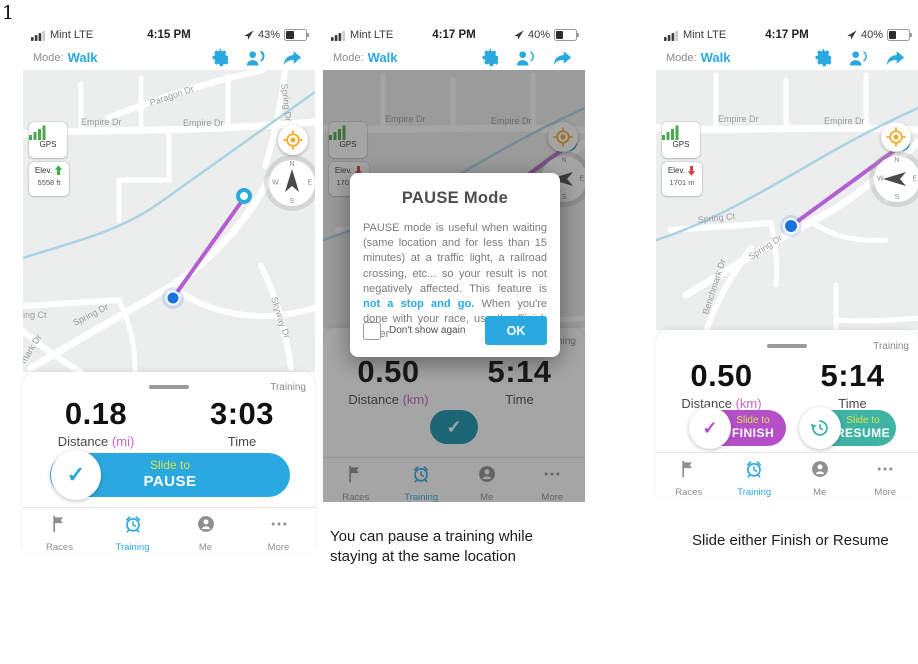  I want to click on current-position-marker, so click(791, 226).